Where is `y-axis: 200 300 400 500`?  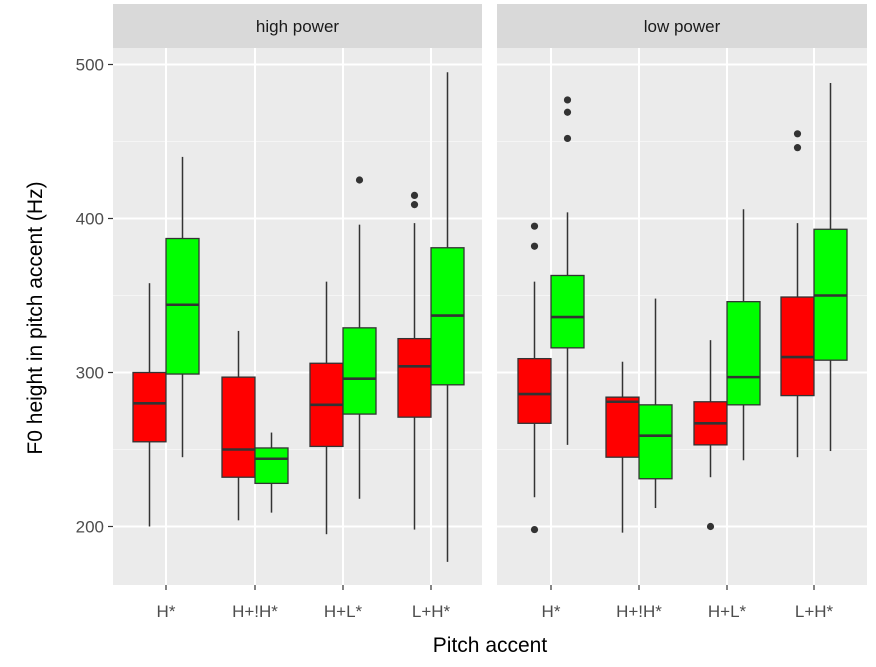 y-axis: 200 300 400 500 is located at coordinates (94, 296).